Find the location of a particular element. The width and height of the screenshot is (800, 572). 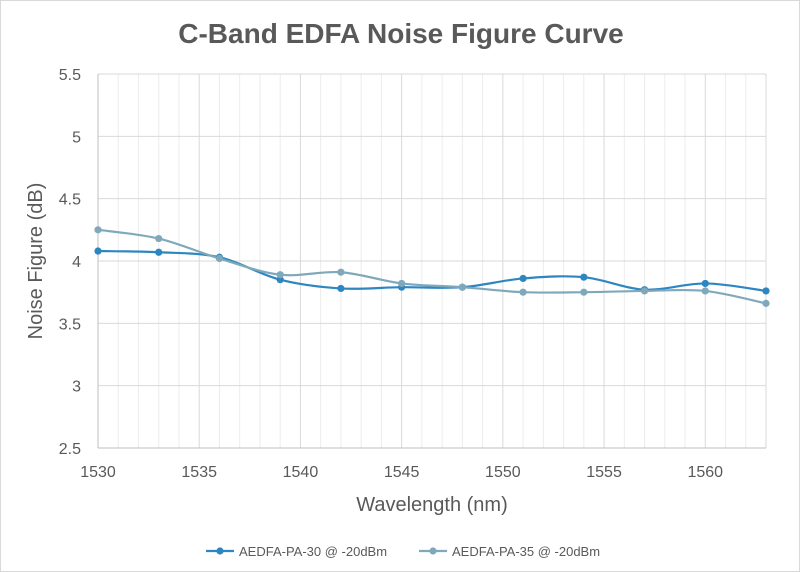

x-tick-label: 1555 is located at coordinates (604, 472).